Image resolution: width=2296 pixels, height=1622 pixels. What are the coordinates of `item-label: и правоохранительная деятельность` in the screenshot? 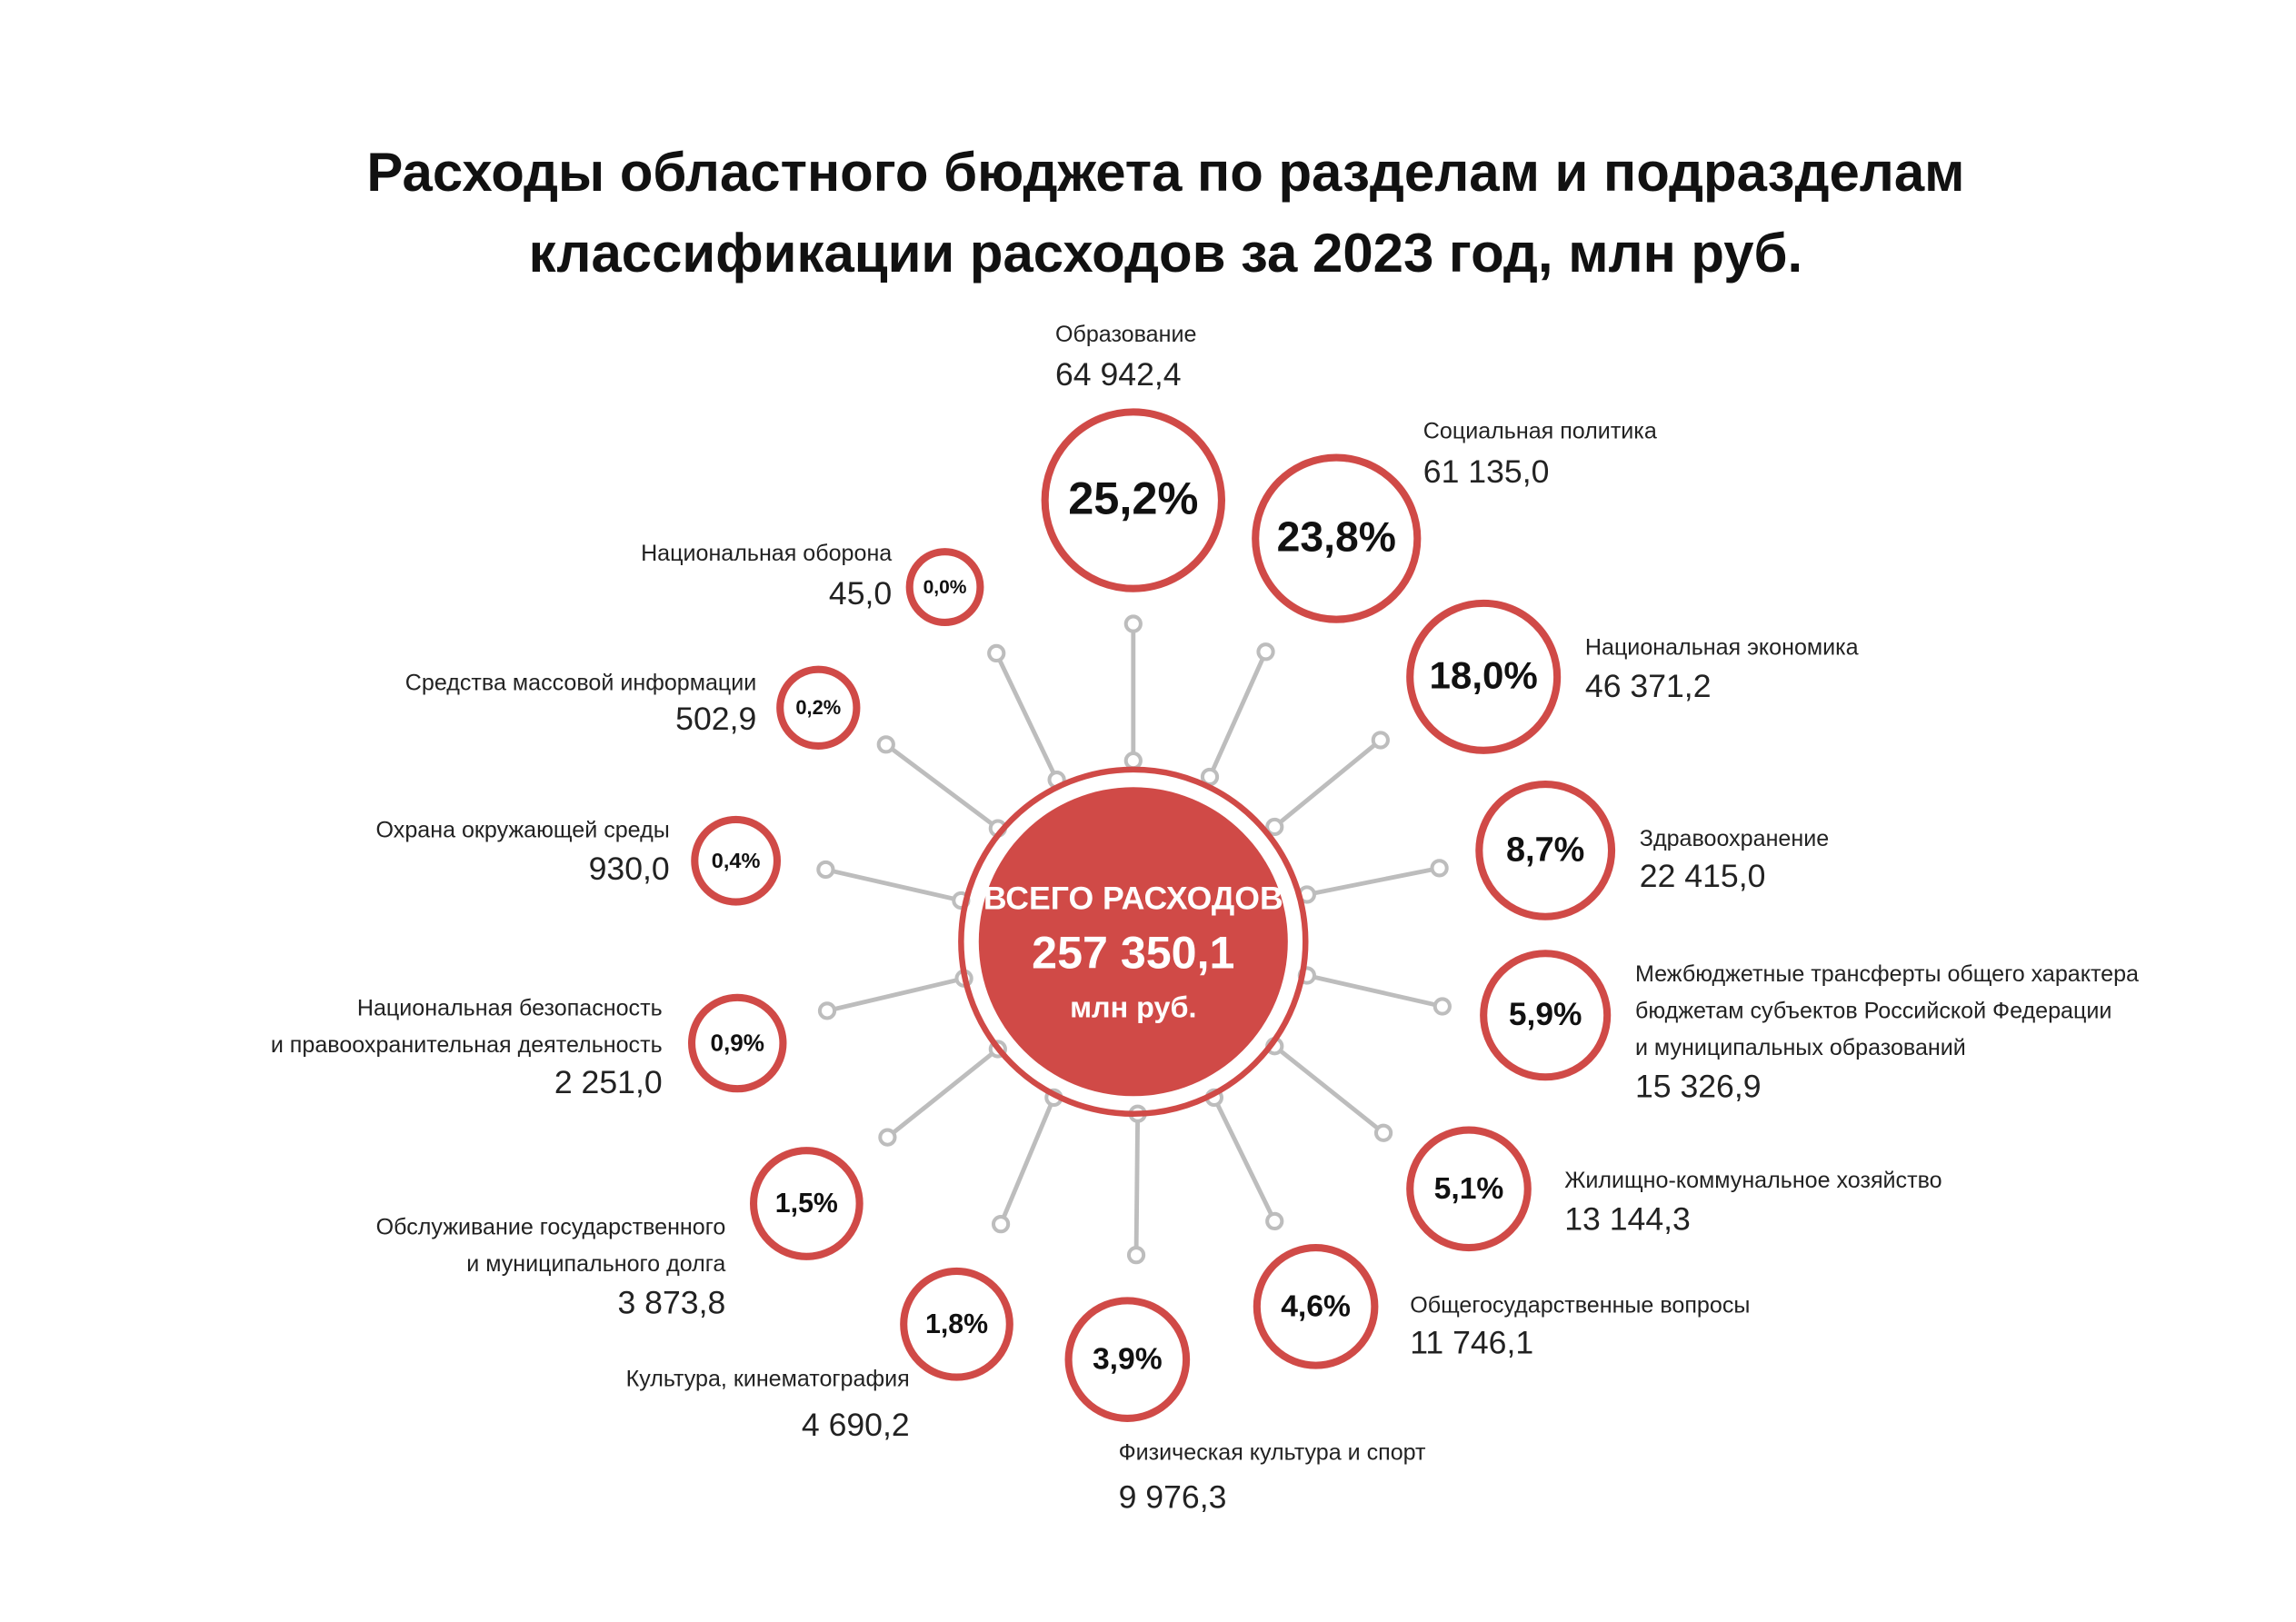 It's located at (467, 1045).